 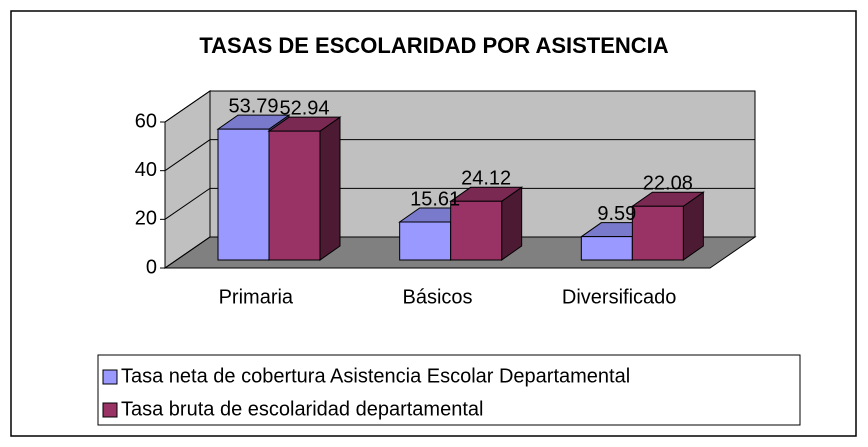 What do you see at coordinates (435, 199) in the screenshot?
I see `data-label: 15.61` at bounding box center [435, 199].